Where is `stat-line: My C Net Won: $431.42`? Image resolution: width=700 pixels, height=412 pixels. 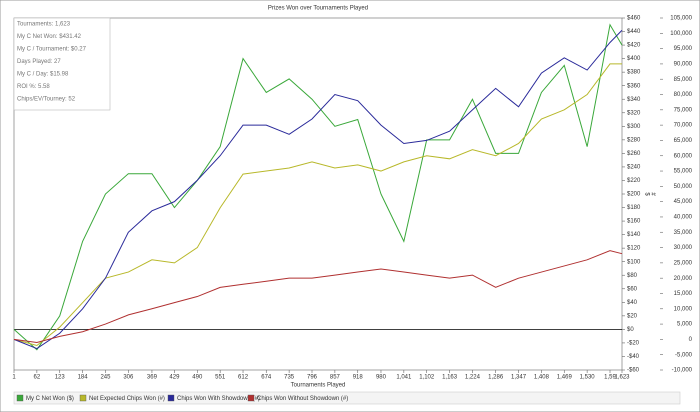
stat-line: My C Net Won: $431.42 is located at coordinates (49, 37).